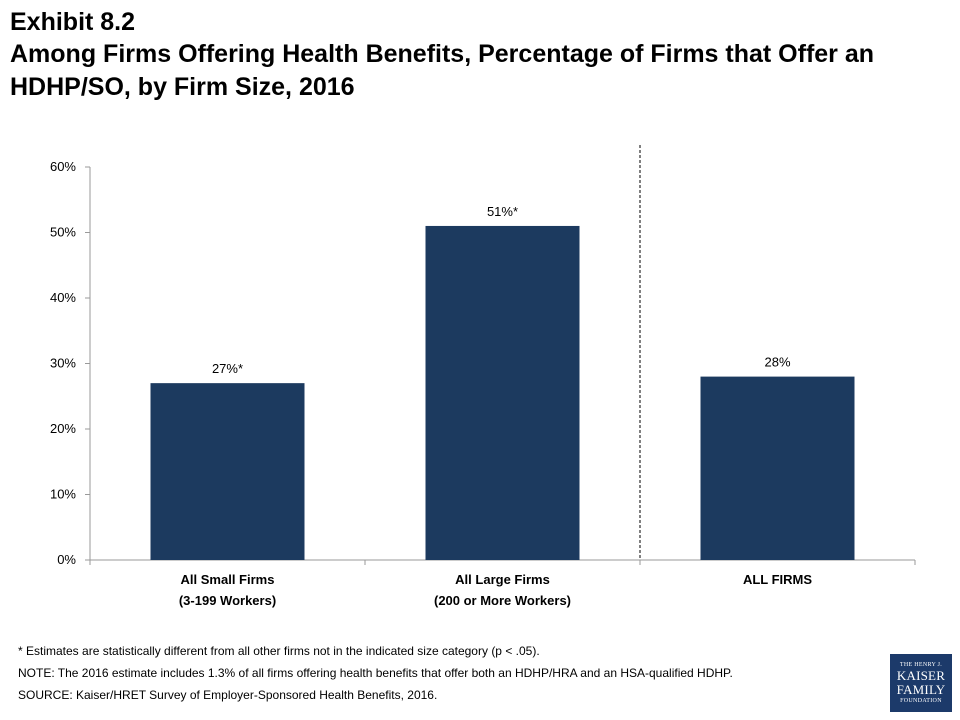 This screenshot has height=720, width=960. I want to click on x-category-label: (200 or More Workers), so click(502, 600).